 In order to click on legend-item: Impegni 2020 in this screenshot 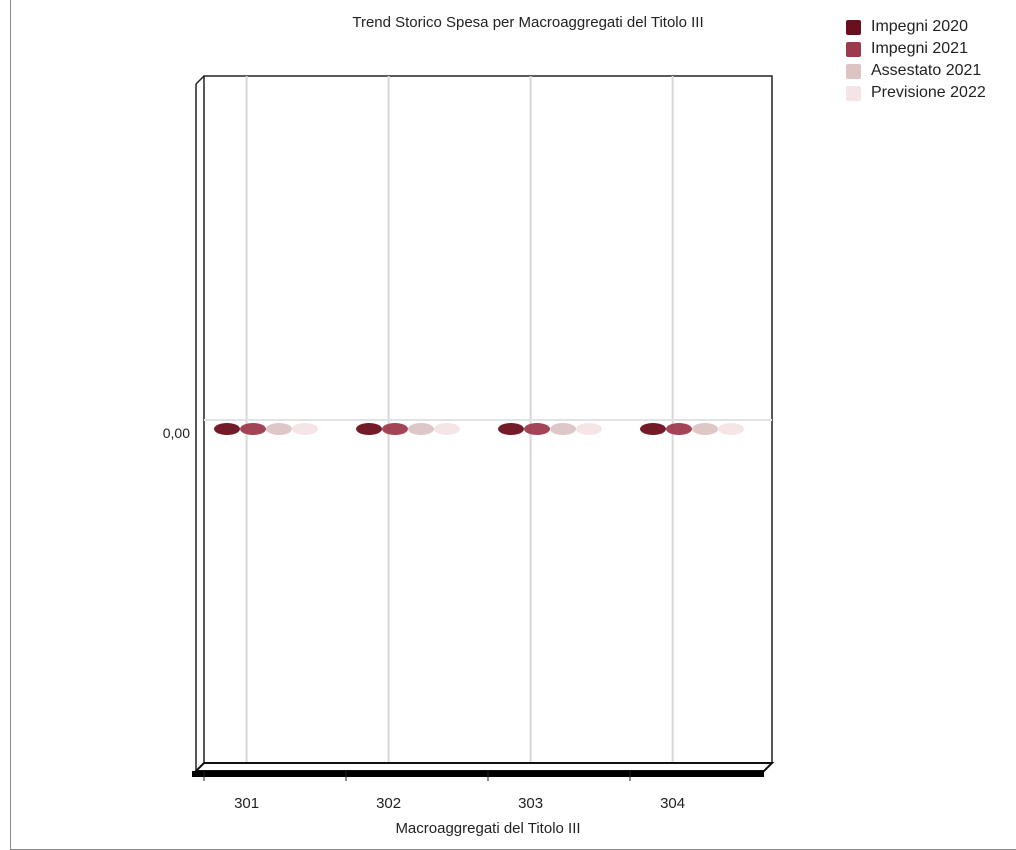, I will do `click(916, 27)`.